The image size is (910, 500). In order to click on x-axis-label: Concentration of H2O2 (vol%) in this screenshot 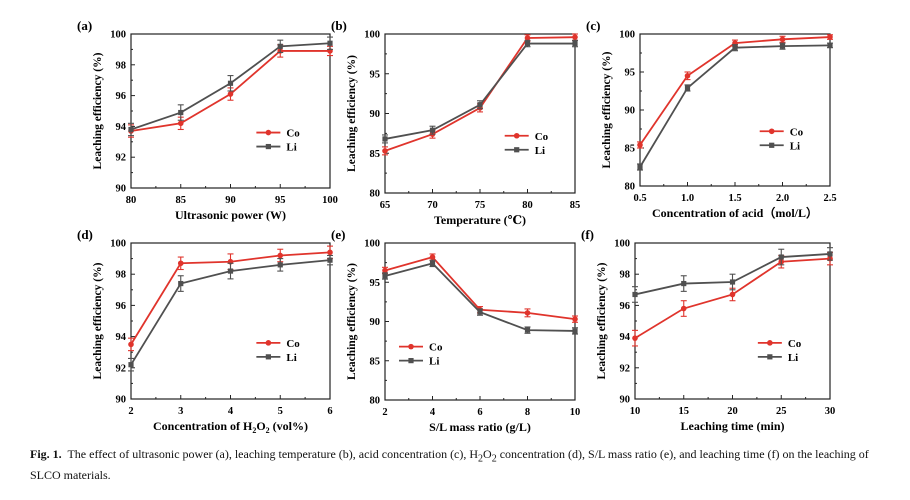, I will do `click(230, 427)`.